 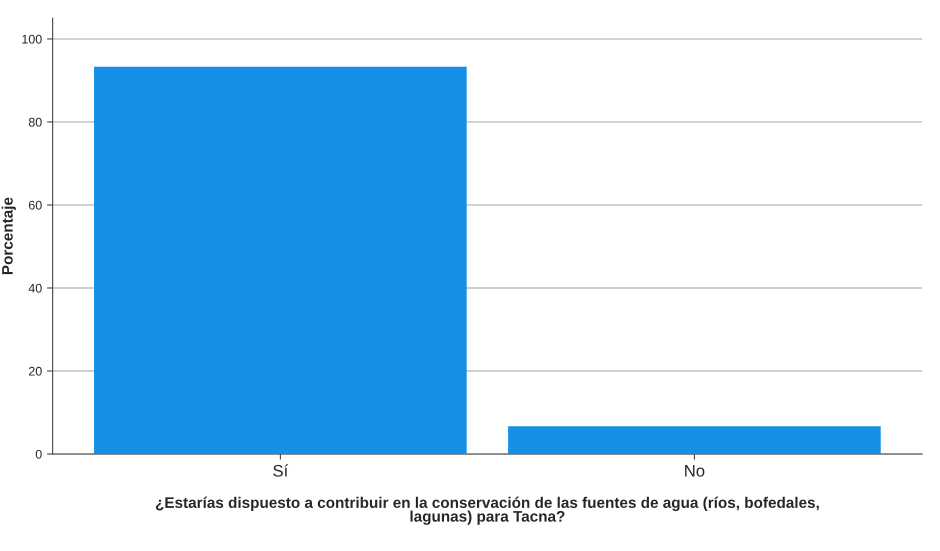 I want to click on x-tick-label: No, so click(x=694, y=471).